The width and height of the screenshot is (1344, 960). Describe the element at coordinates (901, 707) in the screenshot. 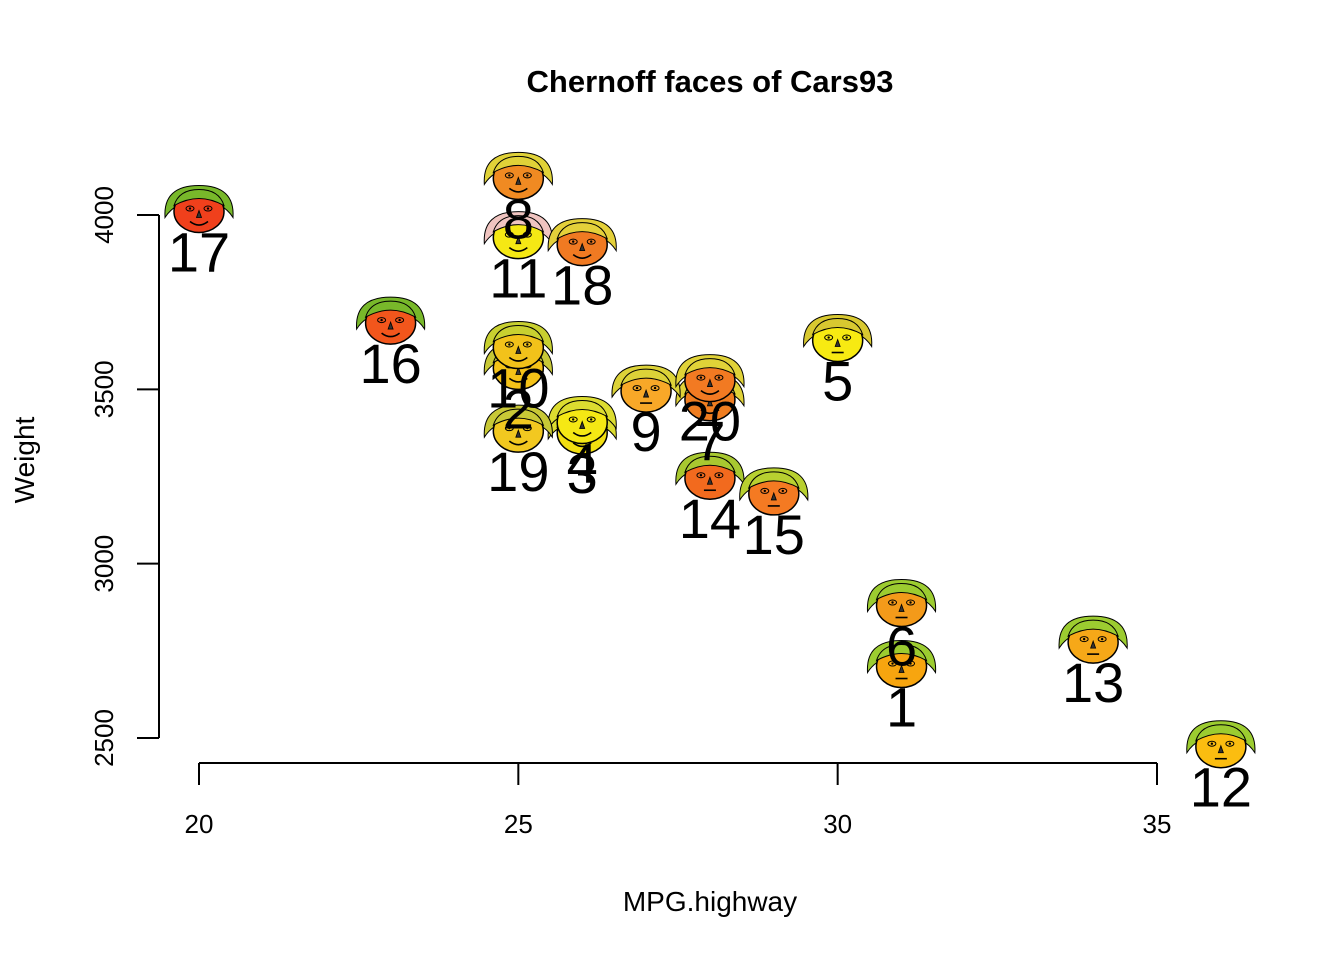

I see `point-label-1: 1` at that location.